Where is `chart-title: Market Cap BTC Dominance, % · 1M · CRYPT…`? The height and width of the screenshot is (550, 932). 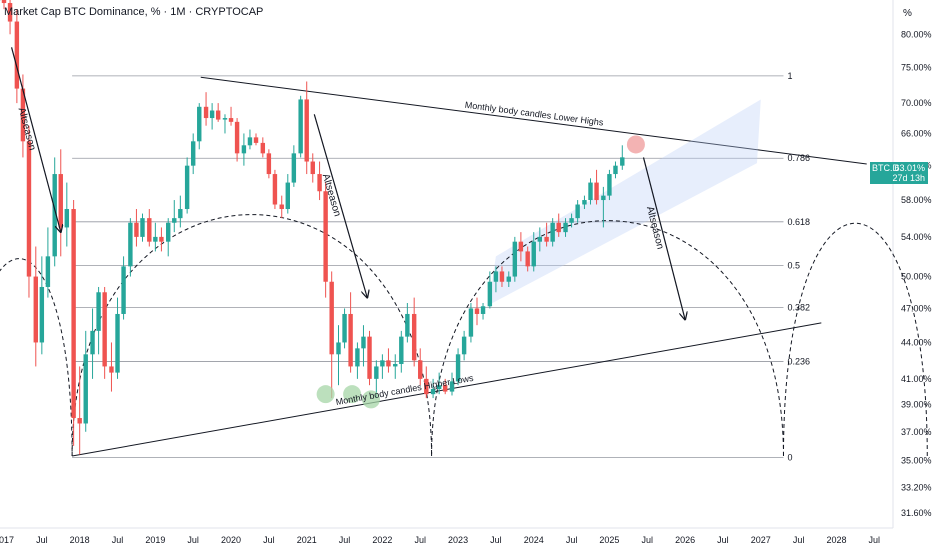 chart-title: Market Cap BTC Dominance, % · 1M · CRYPT… is located at coordinates (134, 12).